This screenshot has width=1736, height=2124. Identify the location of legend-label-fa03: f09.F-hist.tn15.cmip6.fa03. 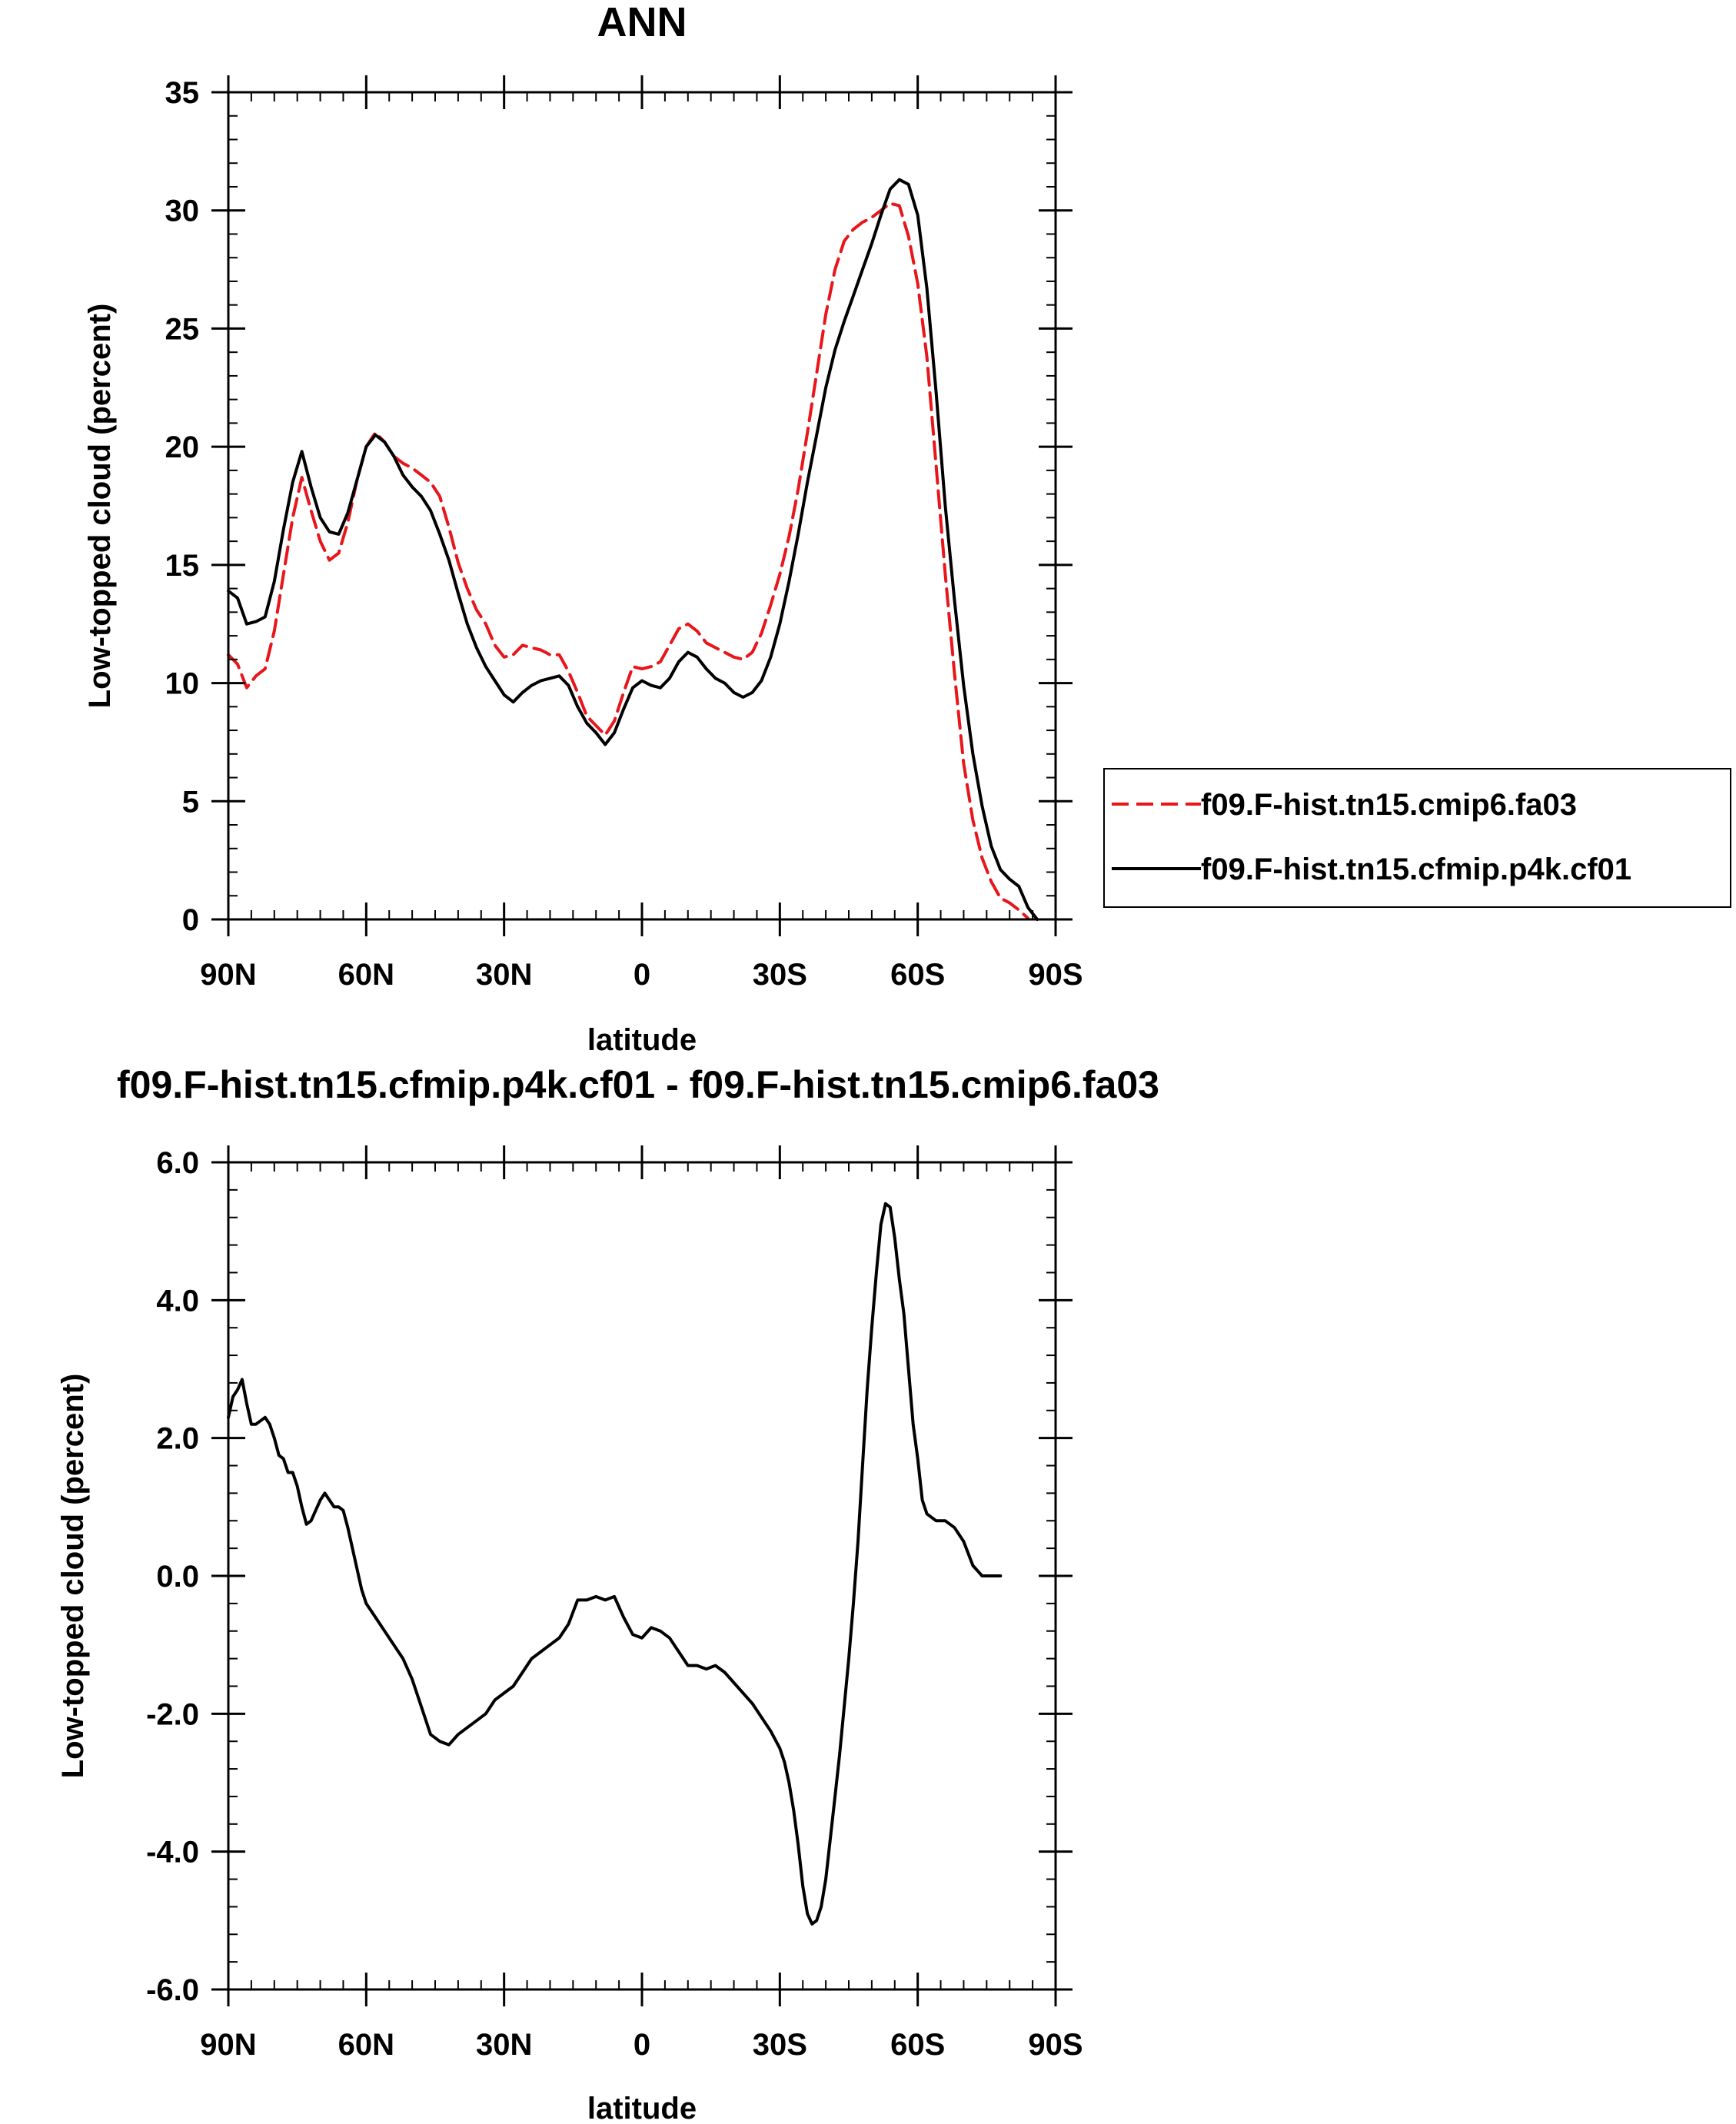
(1389, 805).